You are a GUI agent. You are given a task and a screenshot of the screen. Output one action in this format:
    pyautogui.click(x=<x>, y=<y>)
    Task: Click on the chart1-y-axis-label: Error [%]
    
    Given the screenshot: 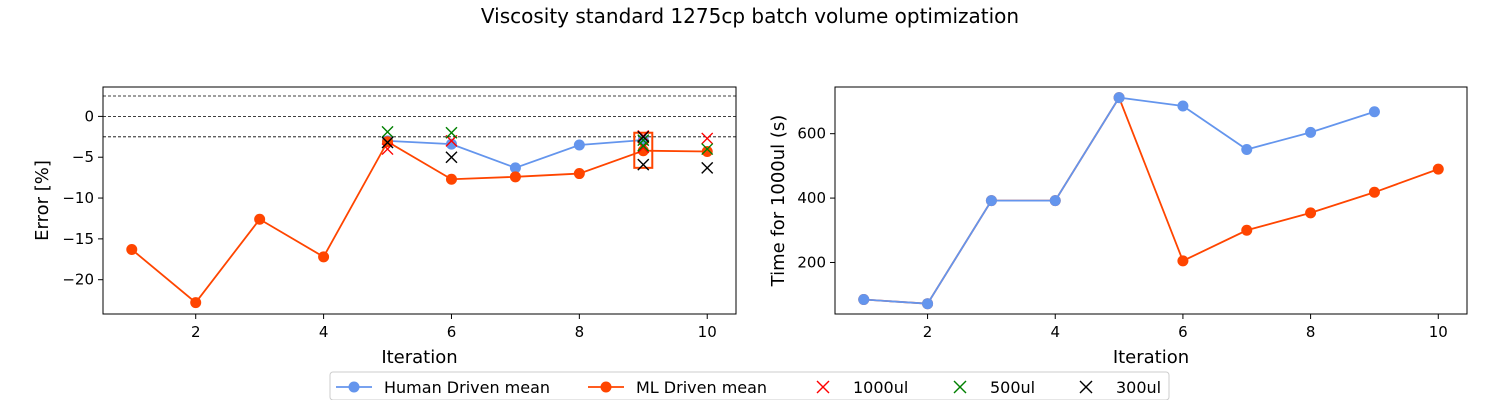 What is the action you would take?
    pyautogui.click(x=42, y=200)
    